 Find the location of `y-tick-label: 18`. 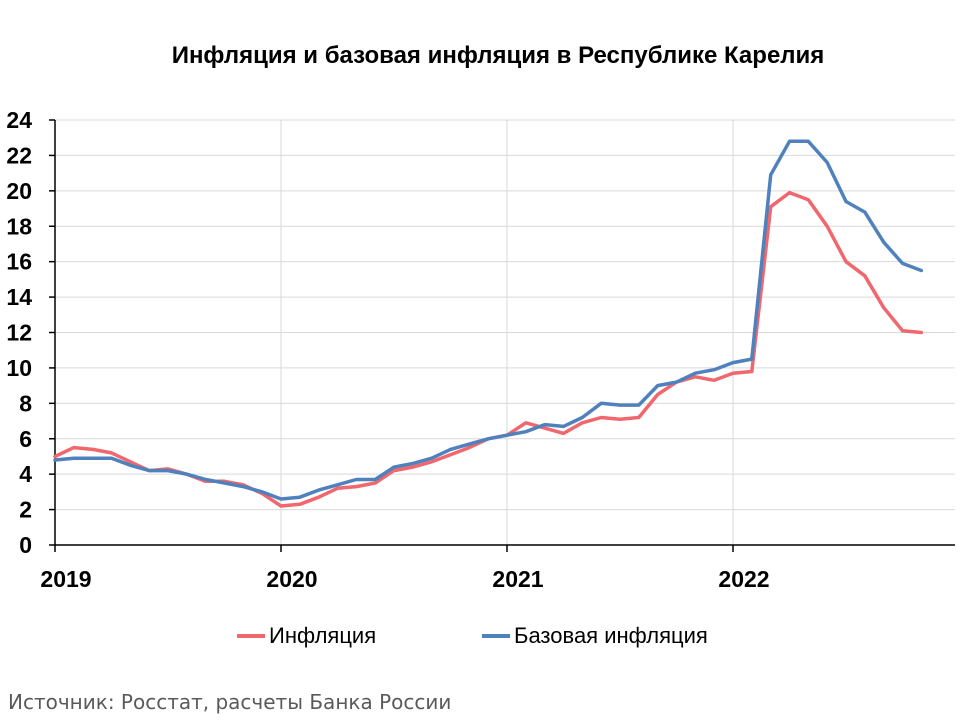

y-tick-label: 18 is located at coordinates (19, 226).